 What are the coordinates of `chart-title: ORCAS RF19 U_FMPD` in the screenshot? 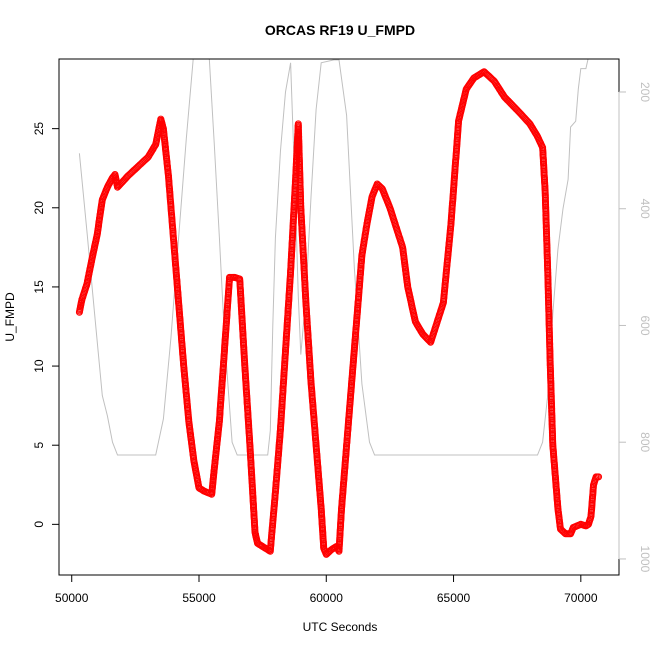 It's located at (340, 30).